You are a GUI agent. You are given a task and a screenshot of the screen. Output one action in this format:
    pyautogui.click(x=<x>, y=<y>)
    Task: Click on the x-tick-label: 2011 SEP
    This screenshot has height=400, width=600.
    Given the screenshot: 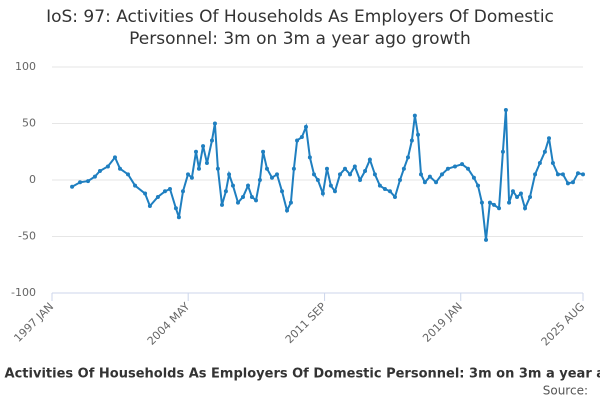 What is the action you would take?
    pyautogui.click(x=306, y=323)
    